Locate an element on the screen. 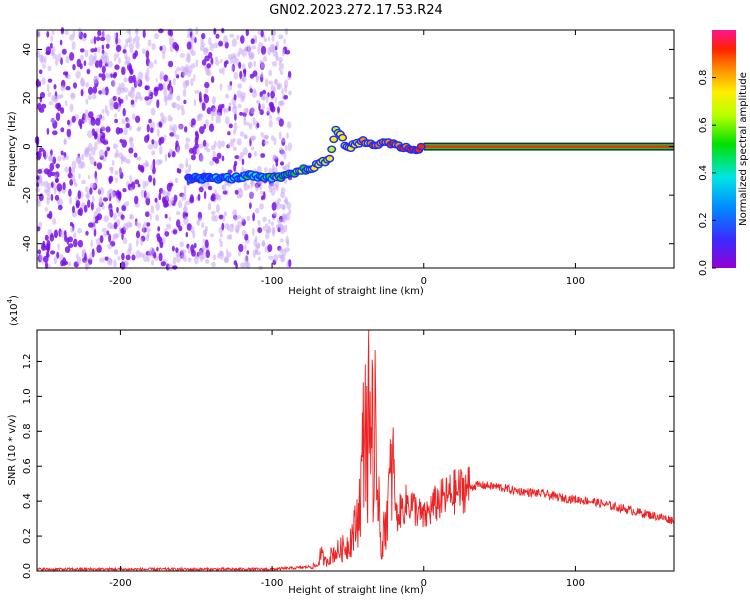  trace-blob is located at coordinates (421, 147).